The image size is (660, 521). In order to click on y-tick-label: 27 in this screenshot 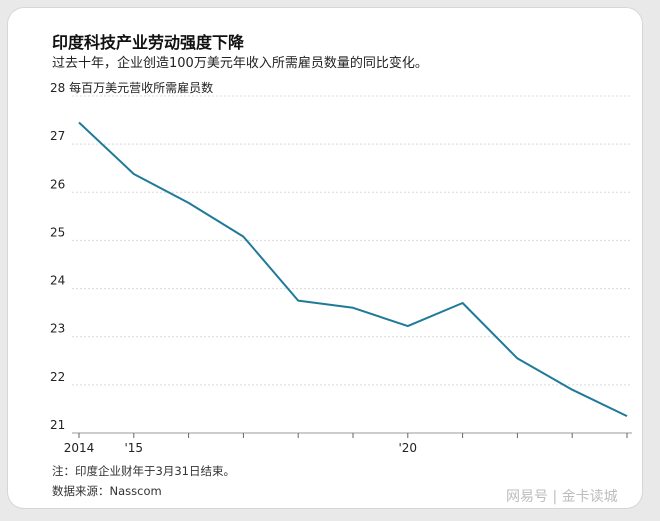, I will do `click(57, 136)`.